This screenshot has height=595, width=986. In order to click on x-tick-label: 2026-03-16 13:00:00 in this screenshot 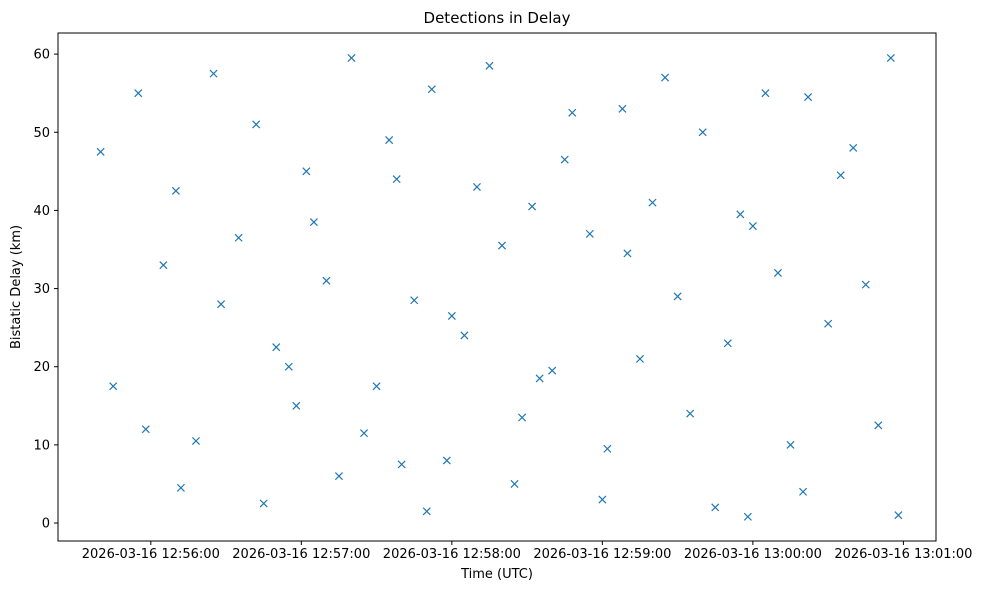, I will do `click(753, 554)`.